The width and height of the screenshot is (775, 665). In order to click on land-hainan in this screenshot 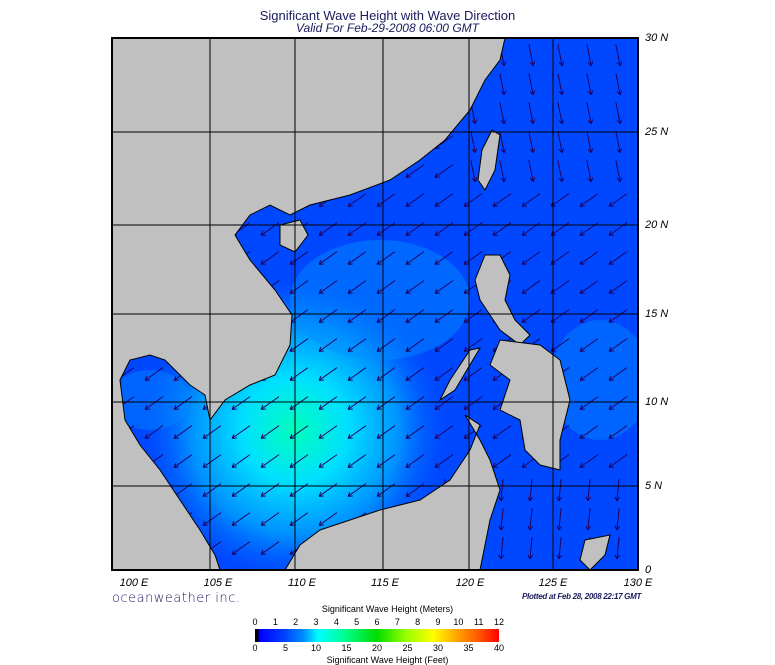, I will do `click(294, 236)`.